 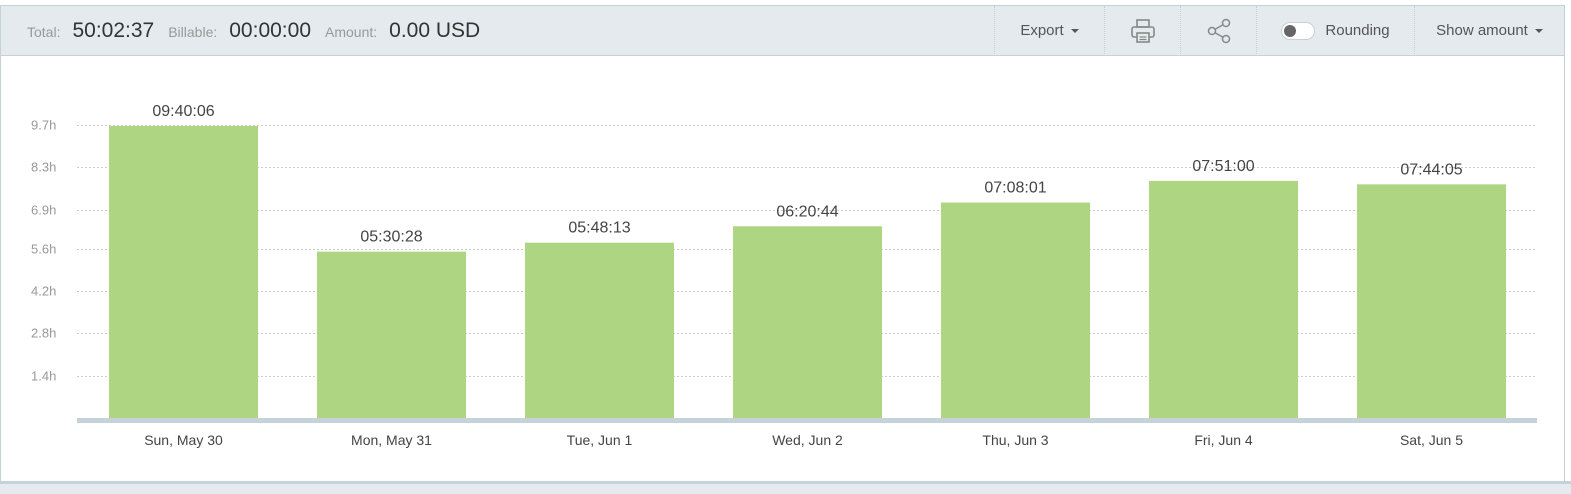 I want to click on x-category-label: Wed, Jun 2, so click(x=807, y=440).